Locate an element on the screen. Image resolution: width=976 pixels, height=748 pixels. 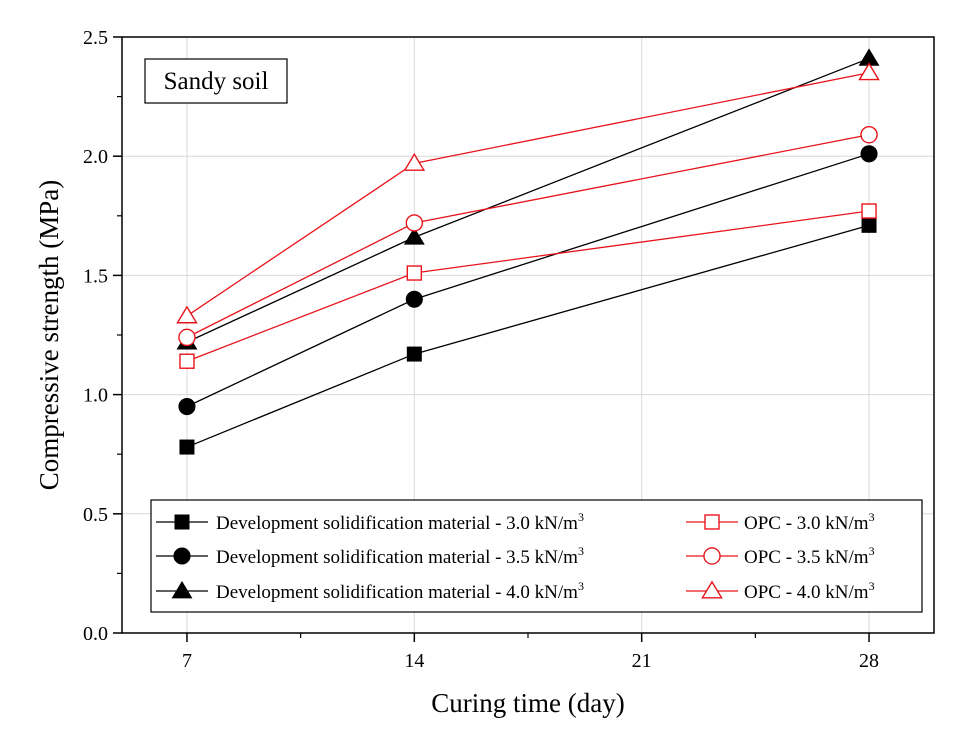
legend-label: OPC - 3.5 kN/m3 is located at coordinates (809, 556).